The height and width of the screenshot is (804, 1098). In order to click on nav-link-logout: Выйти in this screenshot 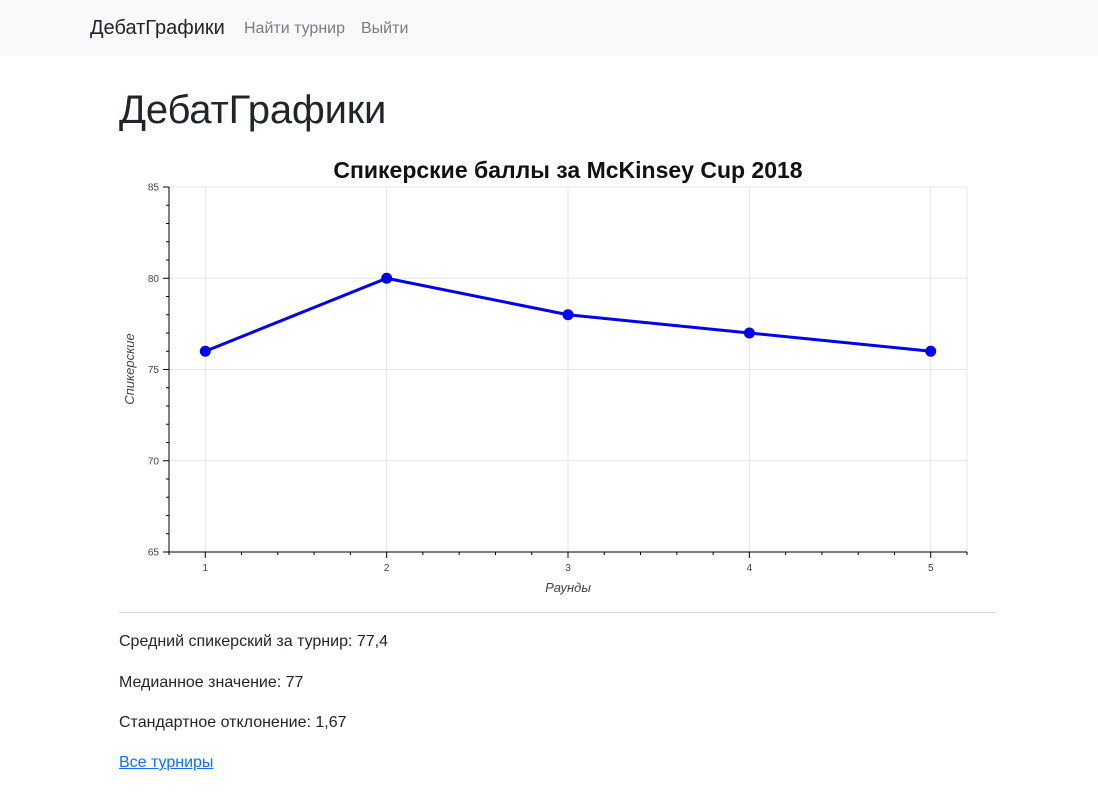, I will do `click(385, 28)`.